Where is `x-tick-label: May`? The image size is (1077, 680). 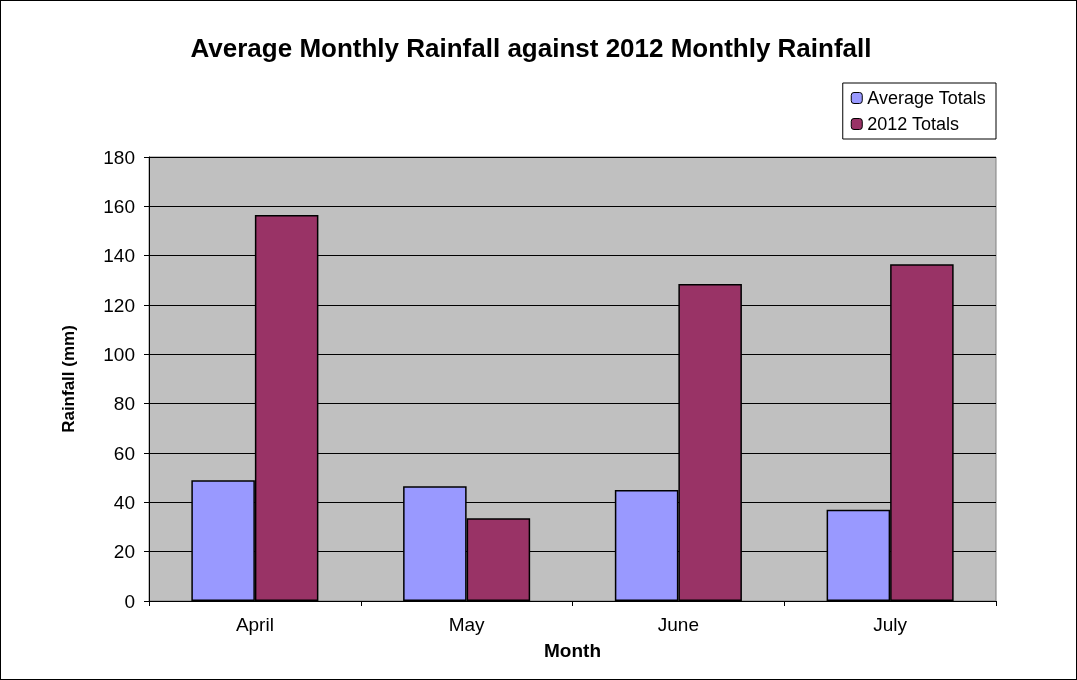 x-tick-label: May is located at coordinates (467, 624).